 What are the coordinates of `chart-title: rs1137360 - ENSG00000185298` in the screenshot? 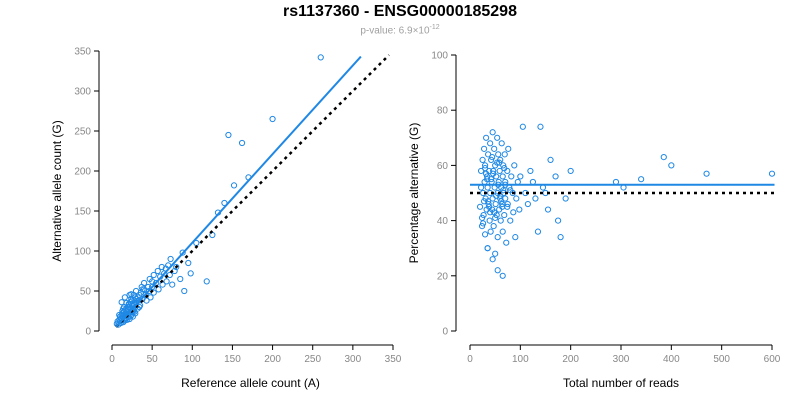 It's located at (400, 11).